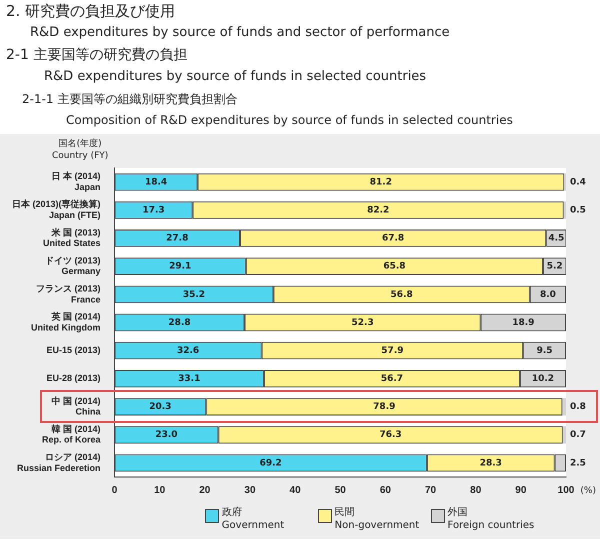 Image resolution: width=600 pixels, height=550 pixels. I want to click on text: R&D expenditures by source of funds in selected countries, so click(235, 77).